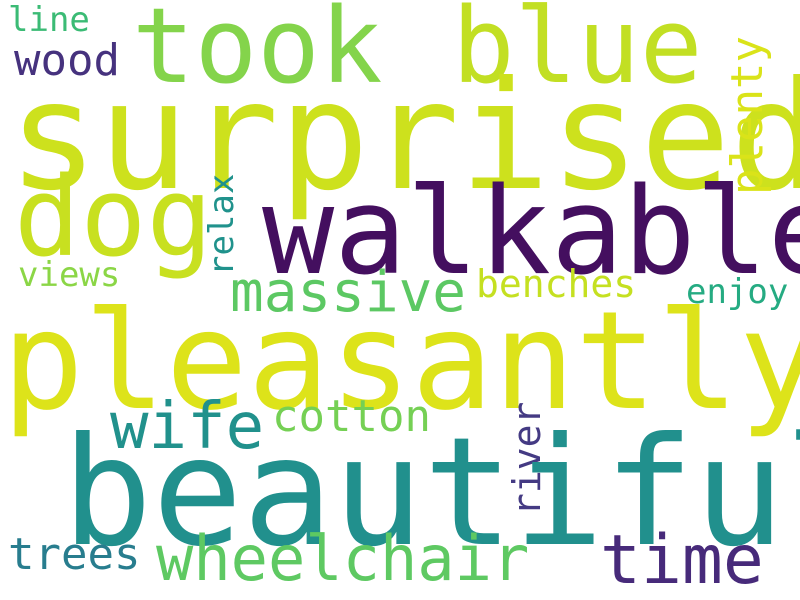  Describe the element at coordinates (351, 416) in the screenshot. I see `word-cotton: cotton` at that location.